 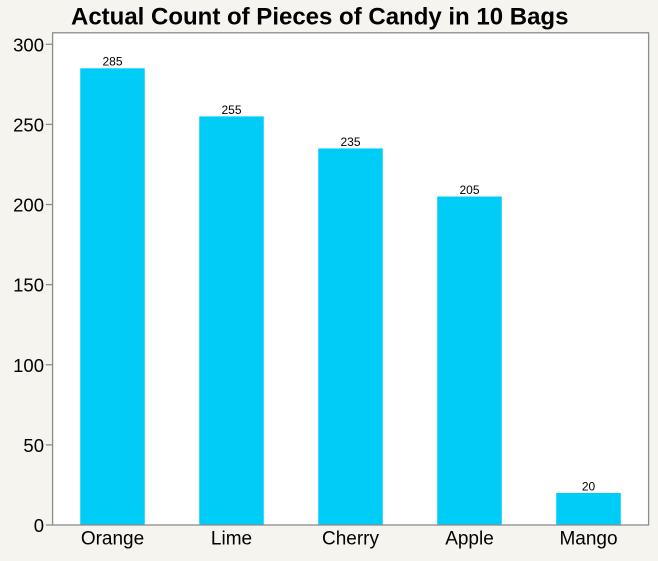 I want to click on svg-text: Orange, so click(x=112, y=539).